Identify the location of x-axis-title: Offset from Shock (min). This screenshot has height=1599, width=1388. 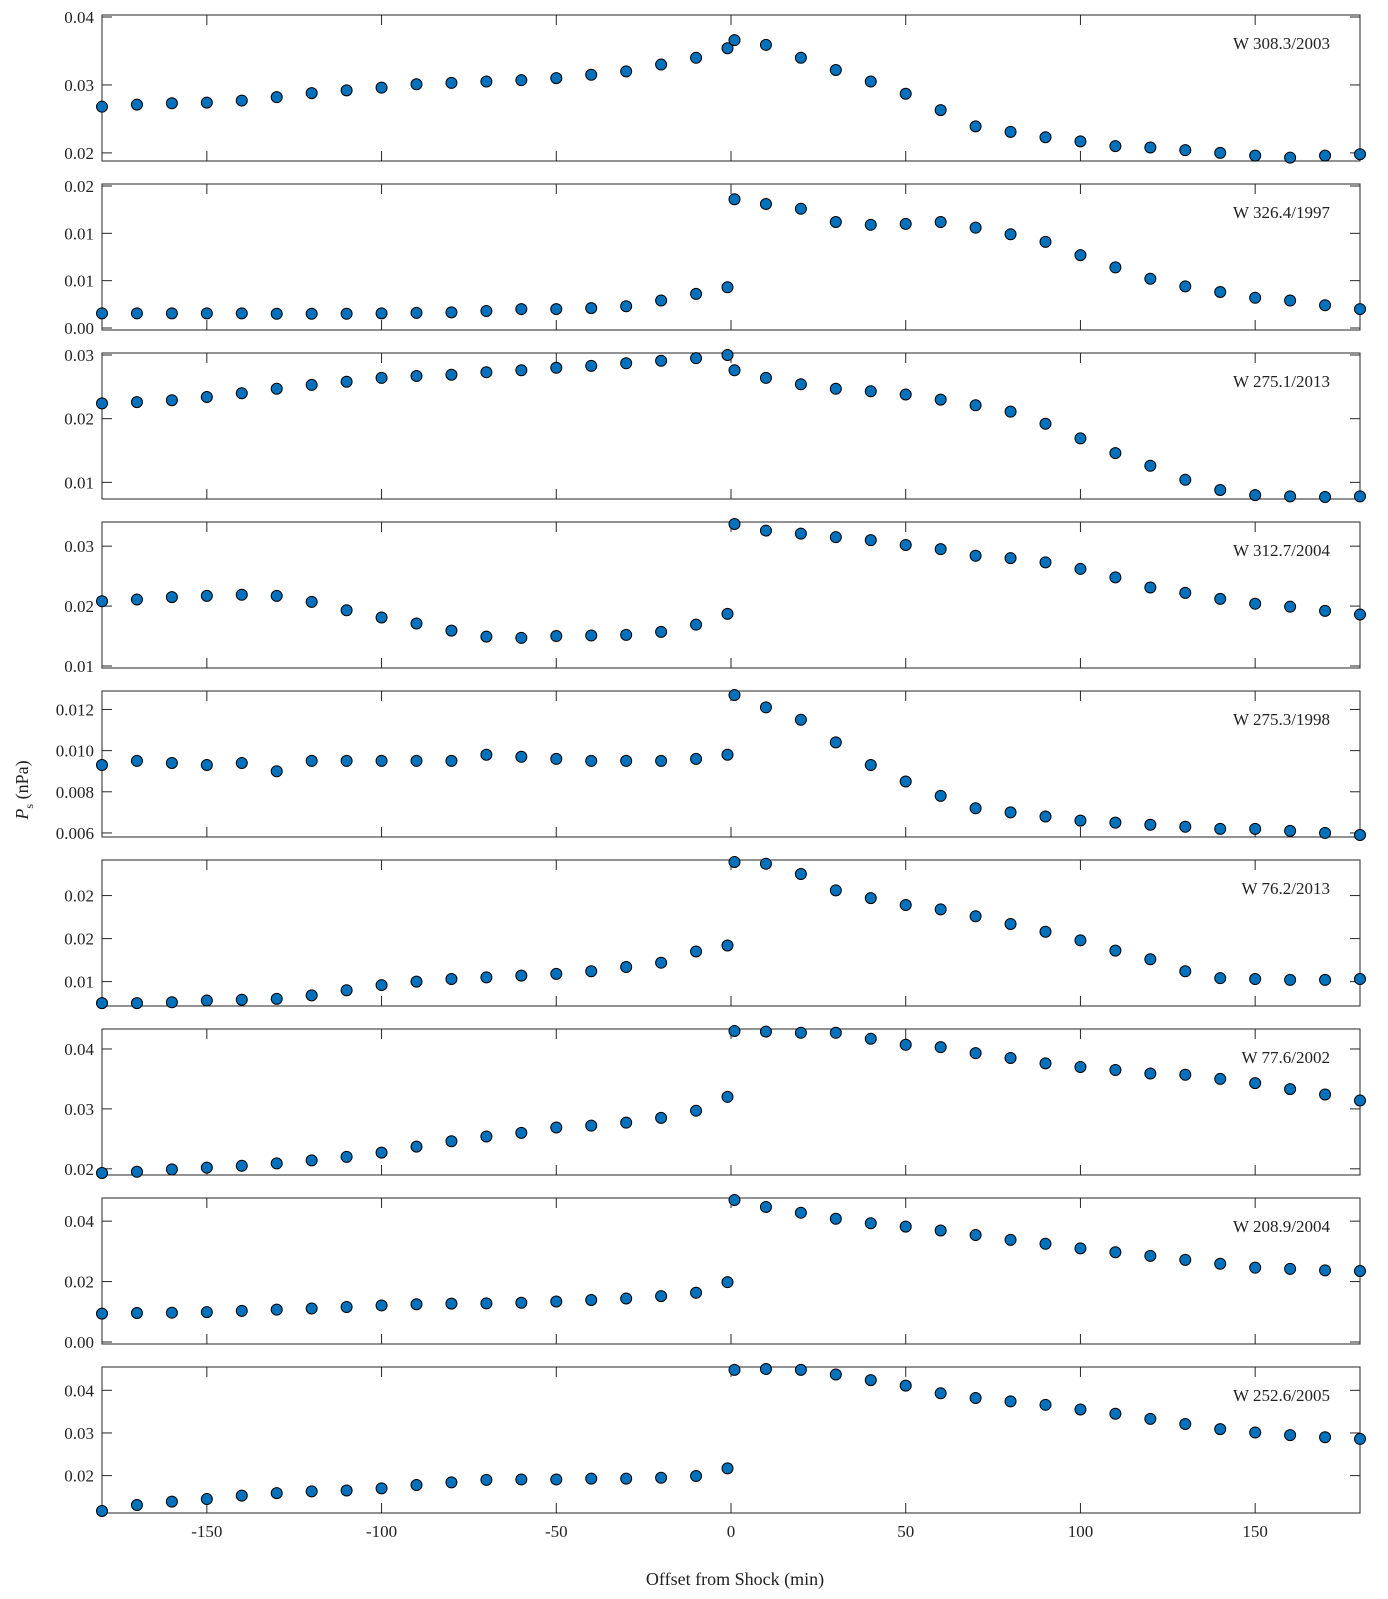
(735, 1579).